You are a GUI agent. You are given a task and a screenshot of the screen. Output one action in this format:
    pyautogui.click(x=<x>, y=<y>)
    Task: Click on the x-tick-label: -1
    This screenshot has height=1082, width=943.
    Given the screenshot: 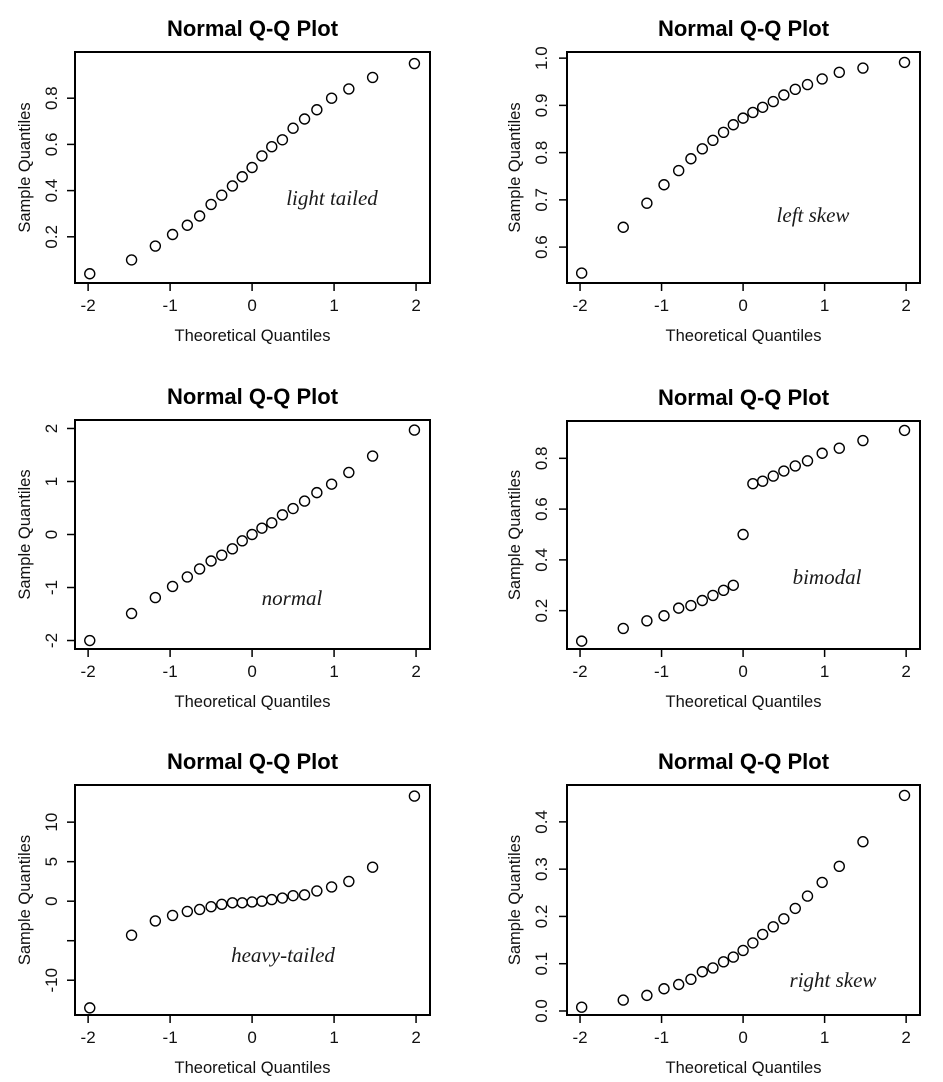 What is the action you would take?
    pyautogui.click(x=661, y=1037)
    